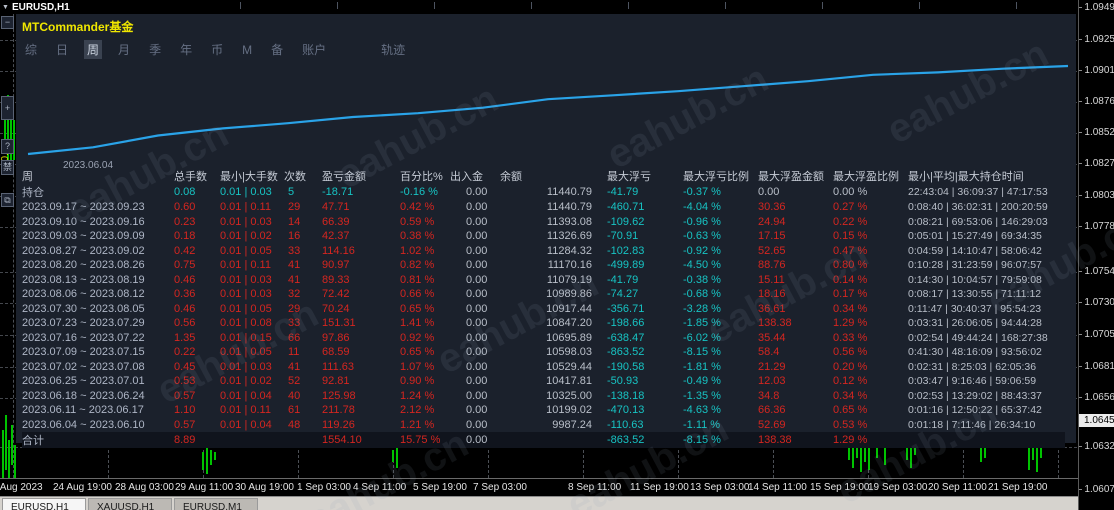 This screenshot has width=1114, height=510. I want to click on cell-maxddpct: -0.49 %, so click(702, 381).